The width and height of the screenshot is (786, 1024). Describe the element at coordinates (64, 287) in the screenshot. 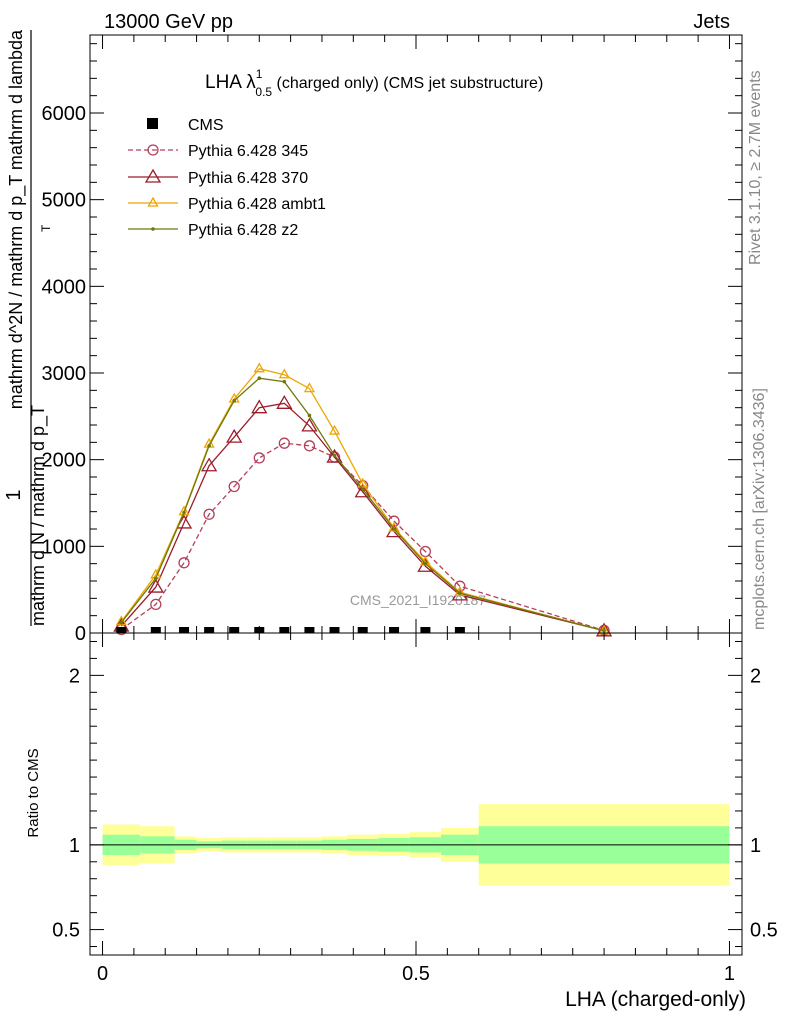

I see `main-ytick-label: 4000` at that location.